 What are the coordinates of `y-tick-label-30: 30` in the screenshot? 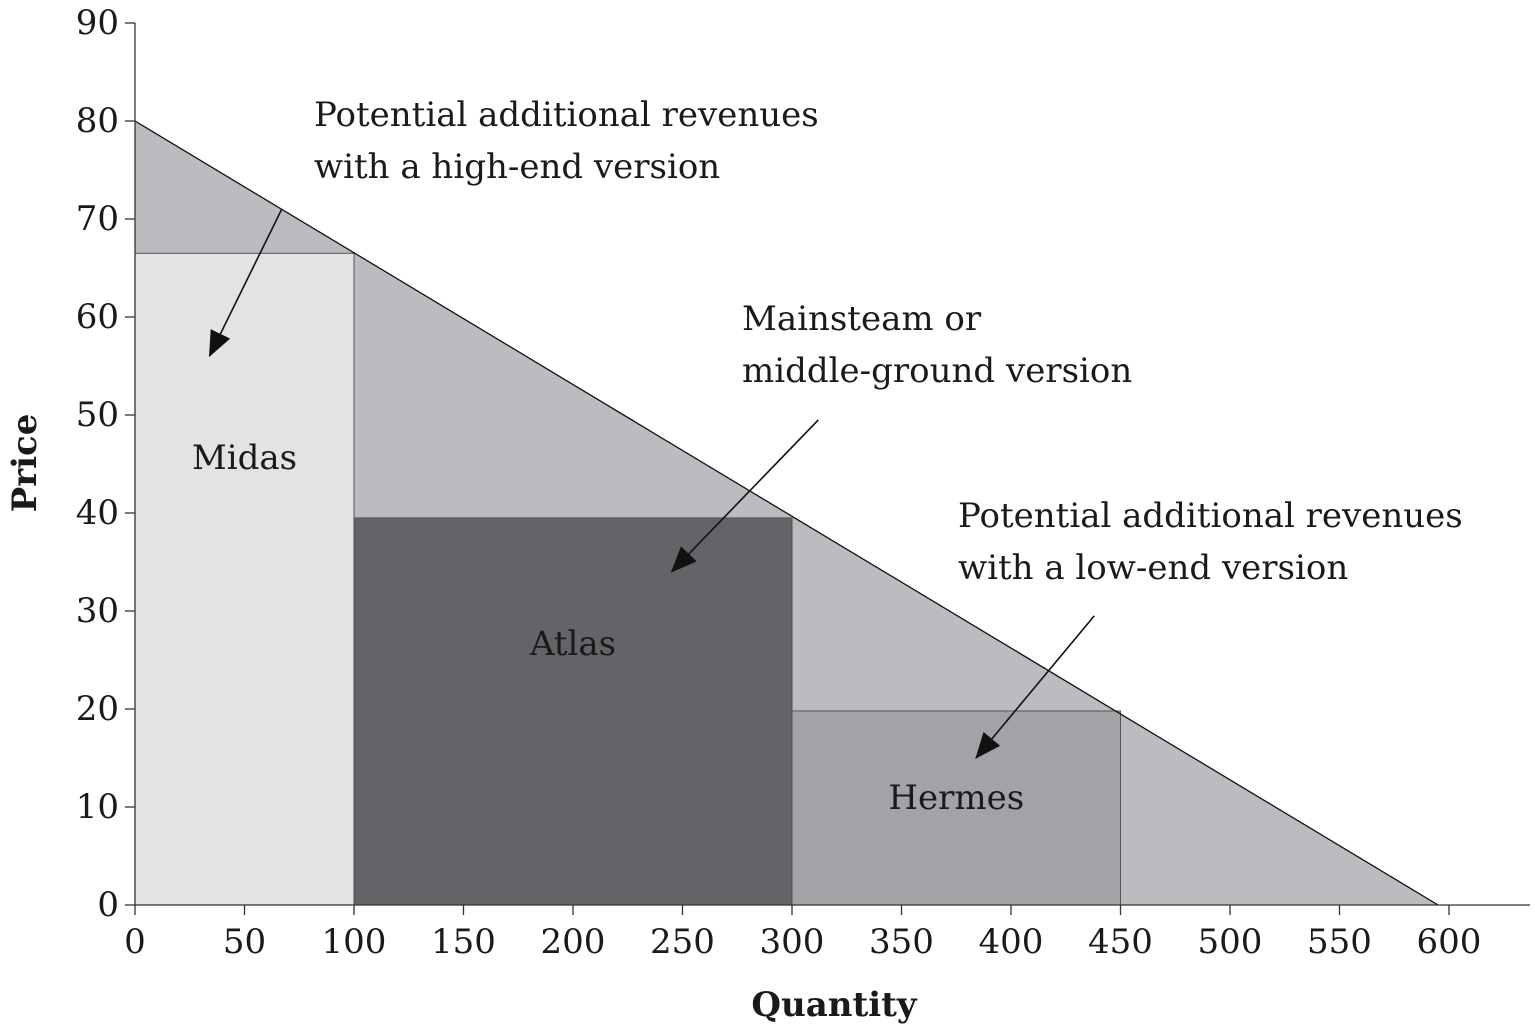 It's located at (97, 611).